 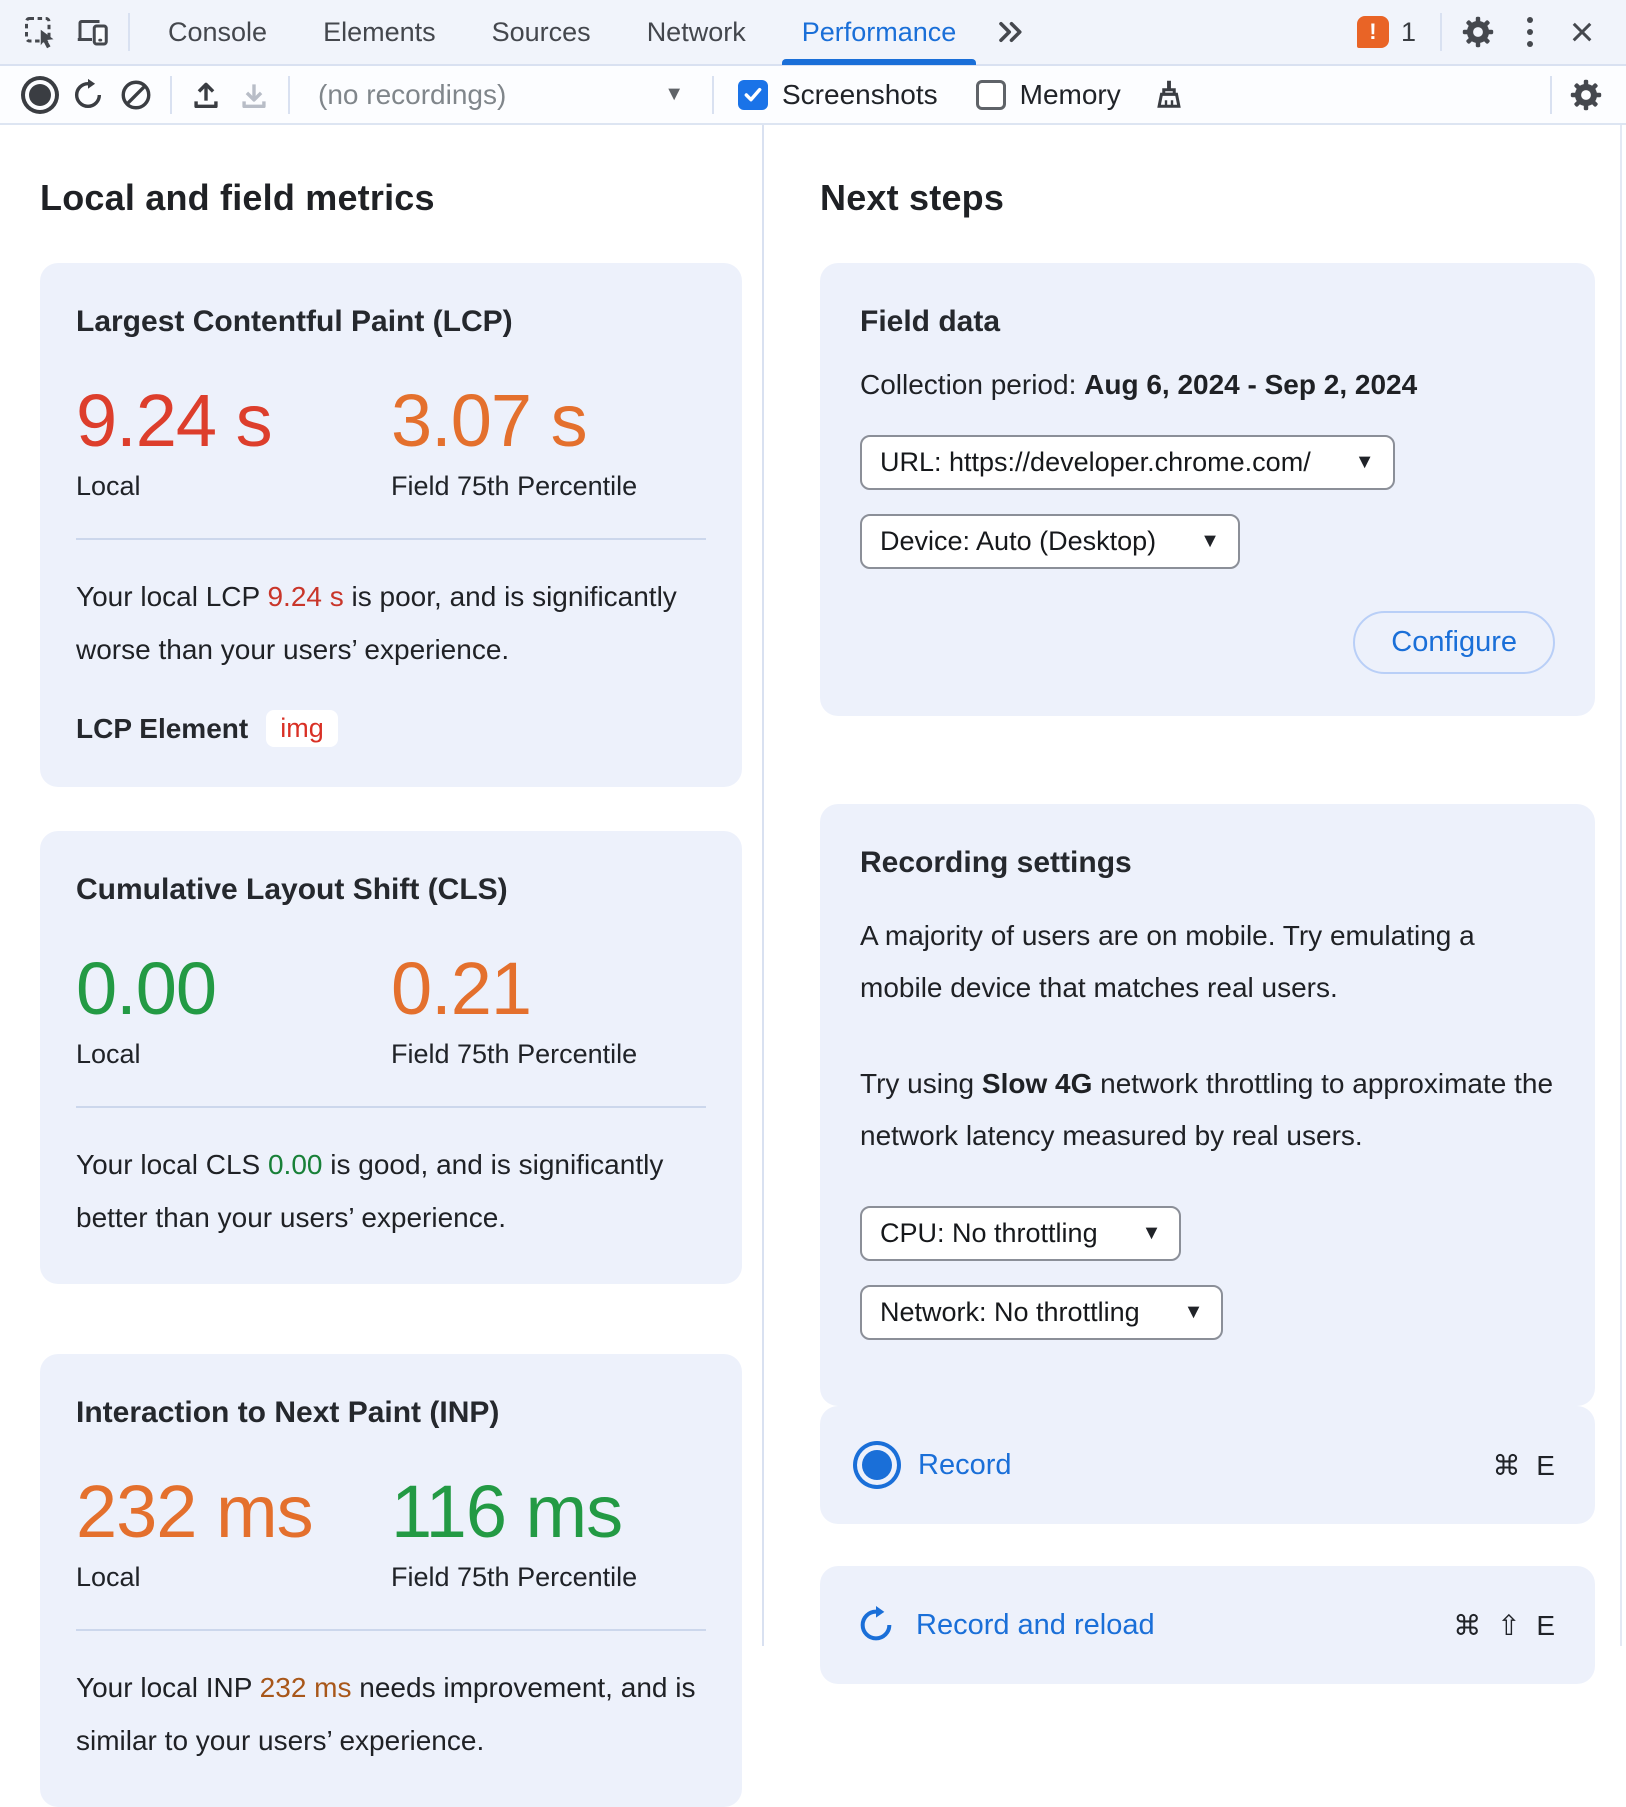 I want to click on close-devtools-icon: ×, so click(x=1582, y=31).